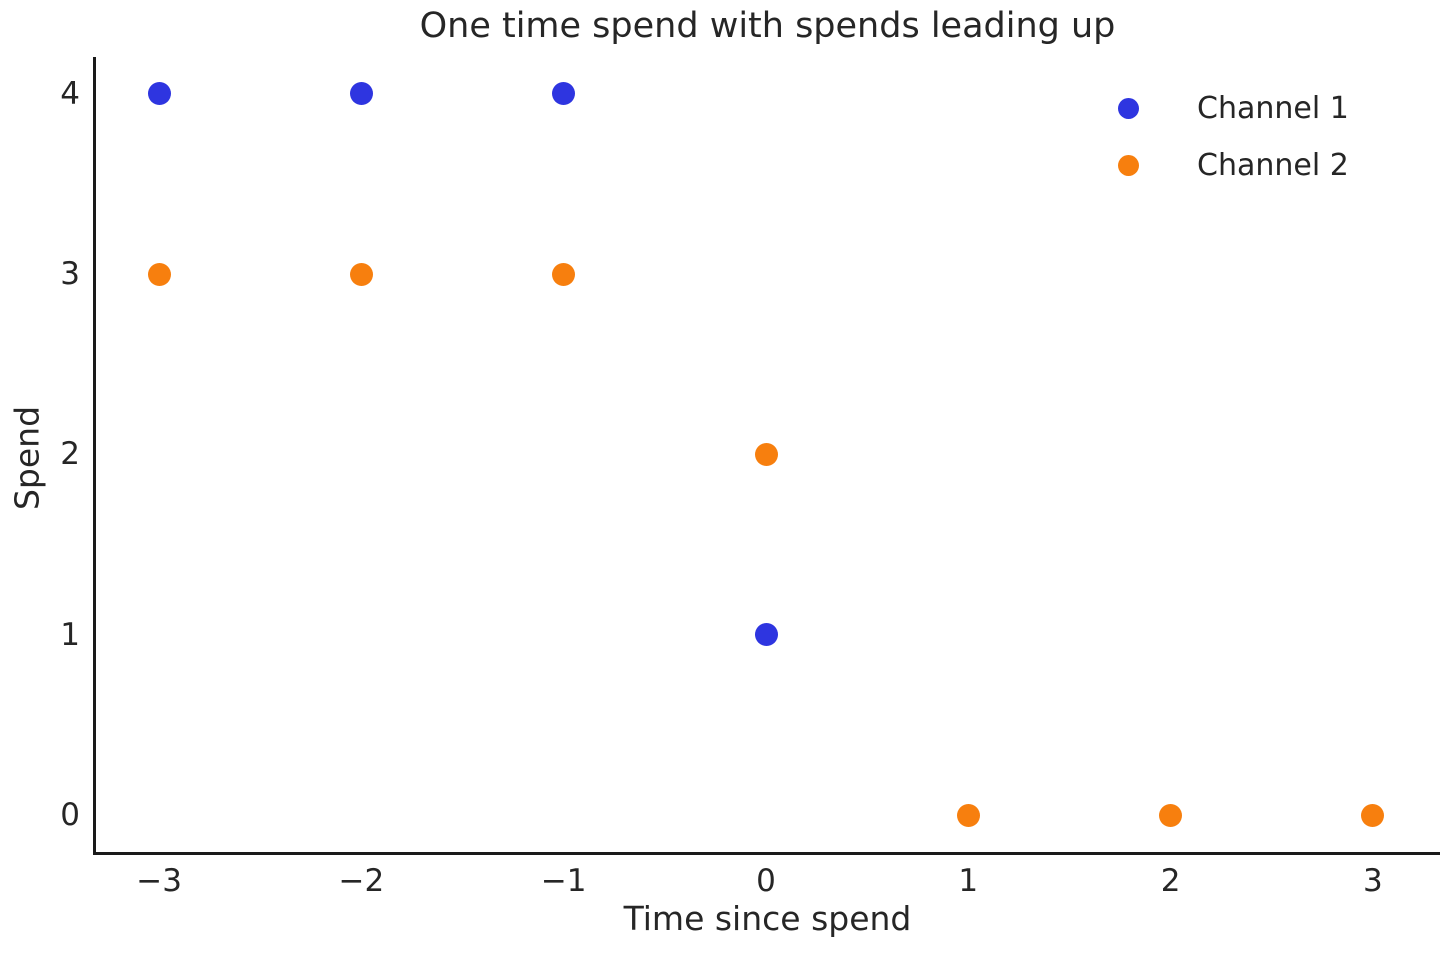 The width and height of the screenshot is (1440, 960). What do you see at coordinates (767, 918) in the screenshot?
I see `x-axis-label: Time since spend` at bounding box center [767, 918].